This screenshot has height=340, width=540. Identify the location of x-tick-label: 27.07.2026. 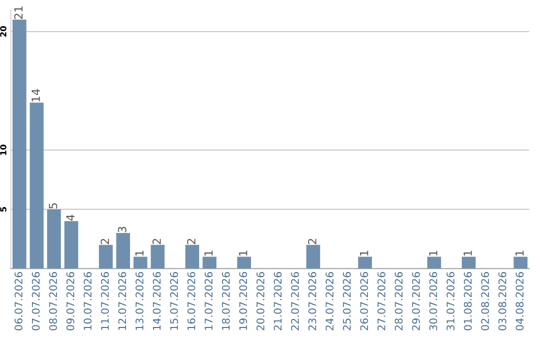
(381, 301).